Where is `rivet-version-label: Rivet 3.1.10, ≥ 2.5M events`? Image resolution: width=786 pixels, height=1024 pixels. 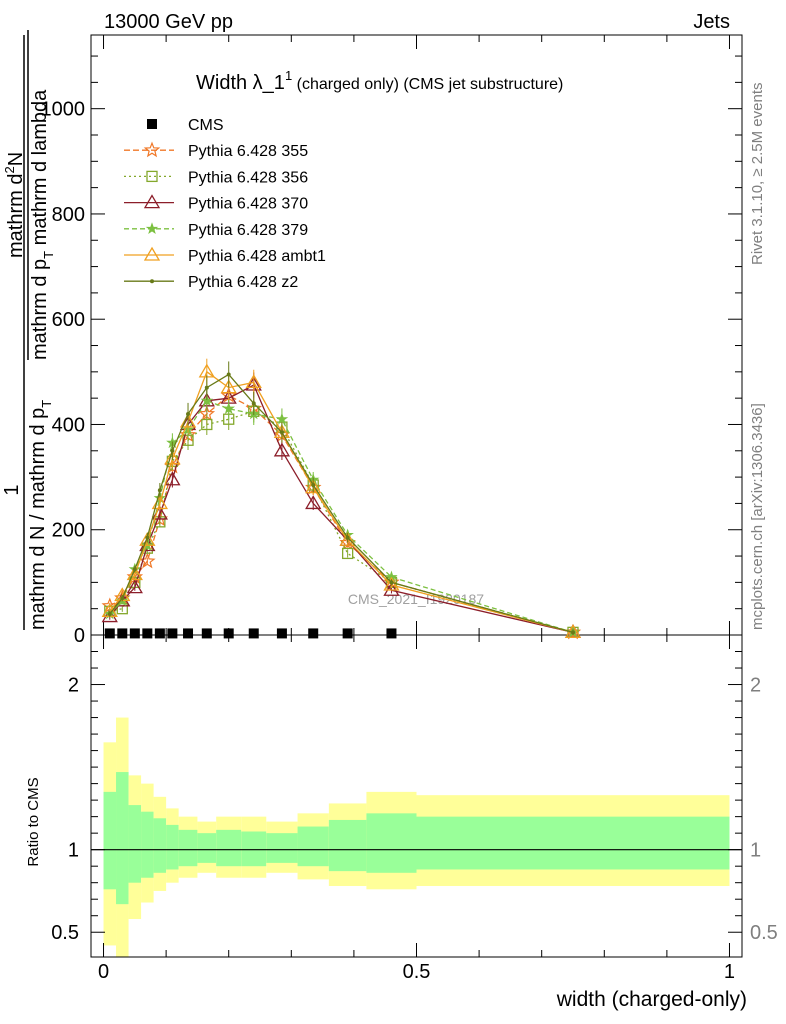 rivet-version-label: Rivet 3.1.10, ≥ 2.5M events is located at coordinates (757, 174).